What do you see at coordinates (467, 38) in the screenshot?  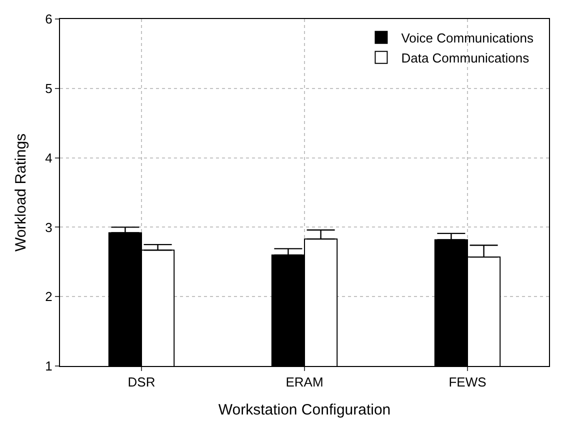 I see `legend-label: Voice Communications` at bounding box center [467, 38].